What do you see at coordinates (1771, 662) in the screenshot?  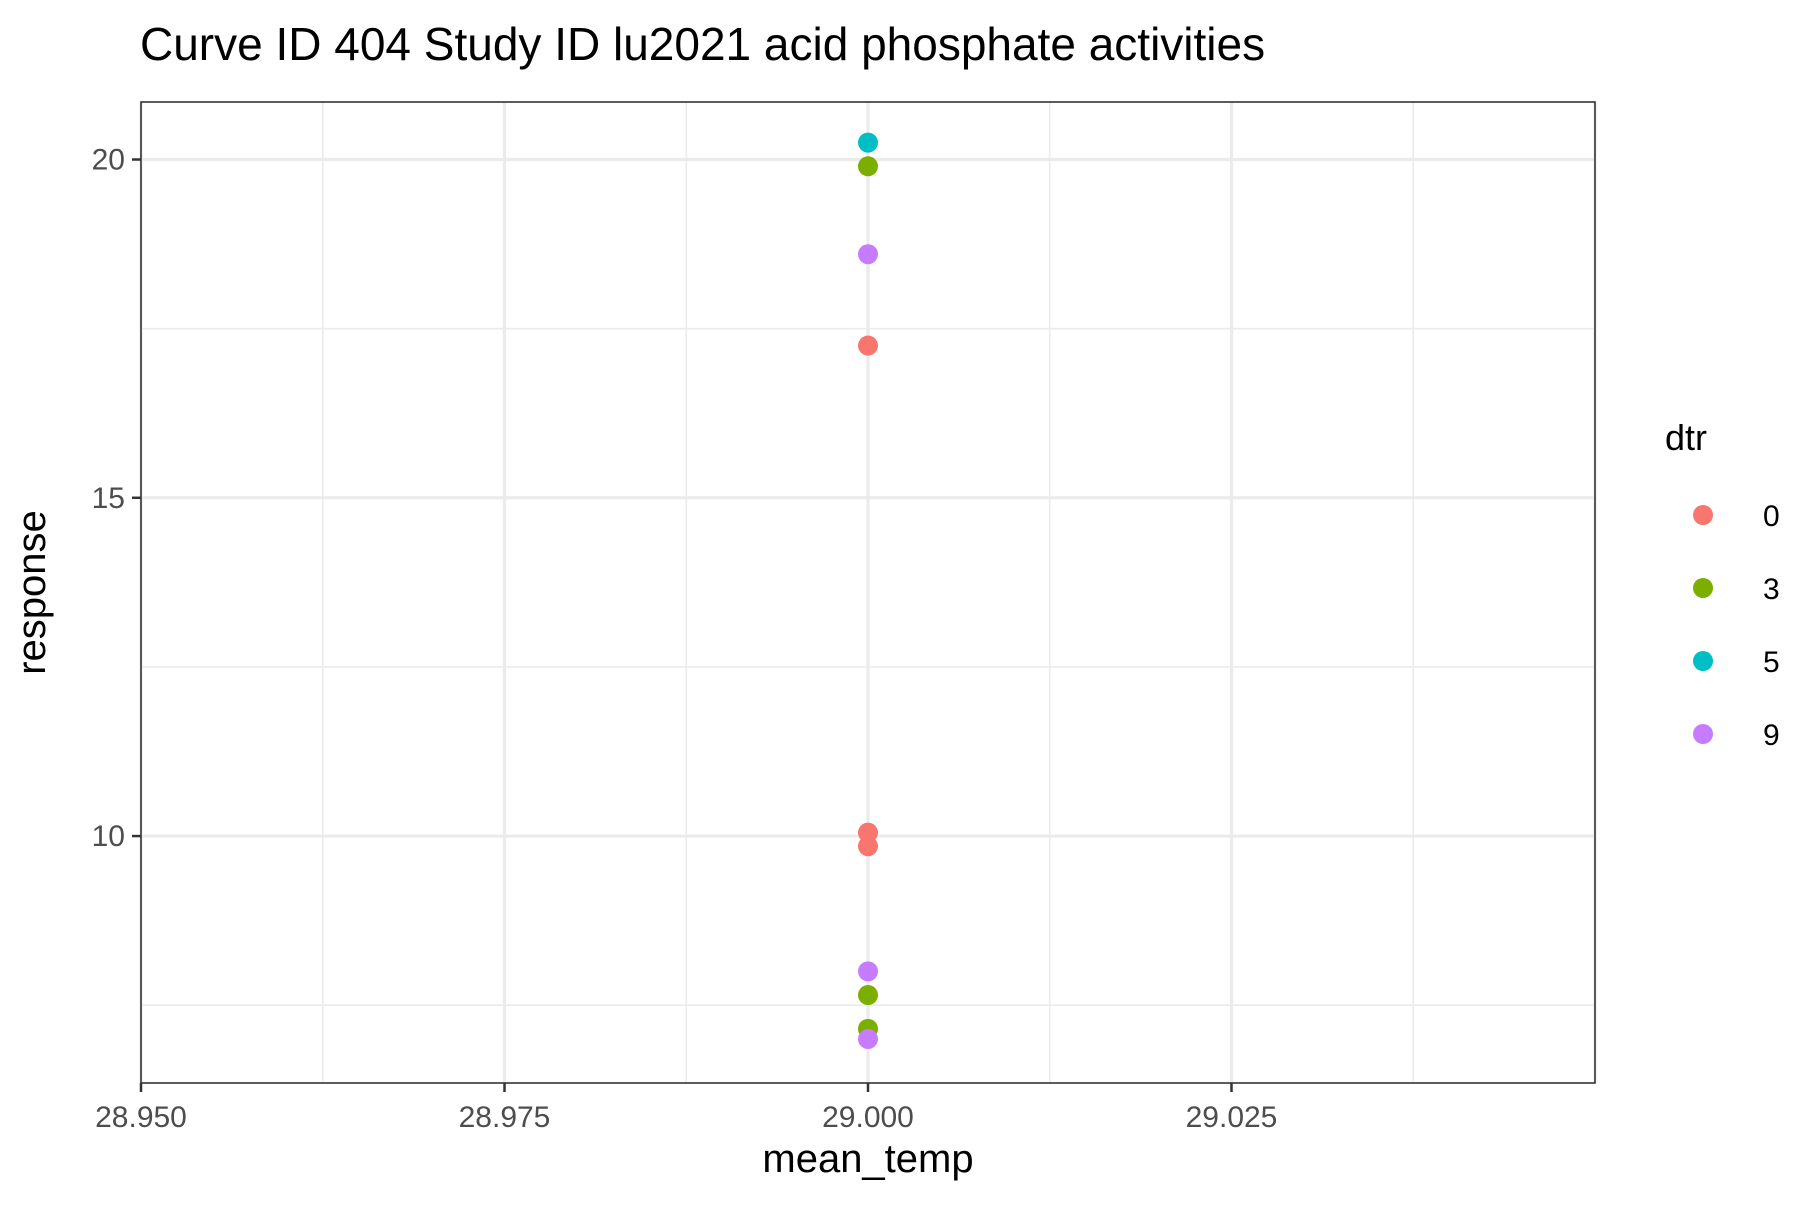 I see `legend-label: 5` at bounding box center [1771, 662].